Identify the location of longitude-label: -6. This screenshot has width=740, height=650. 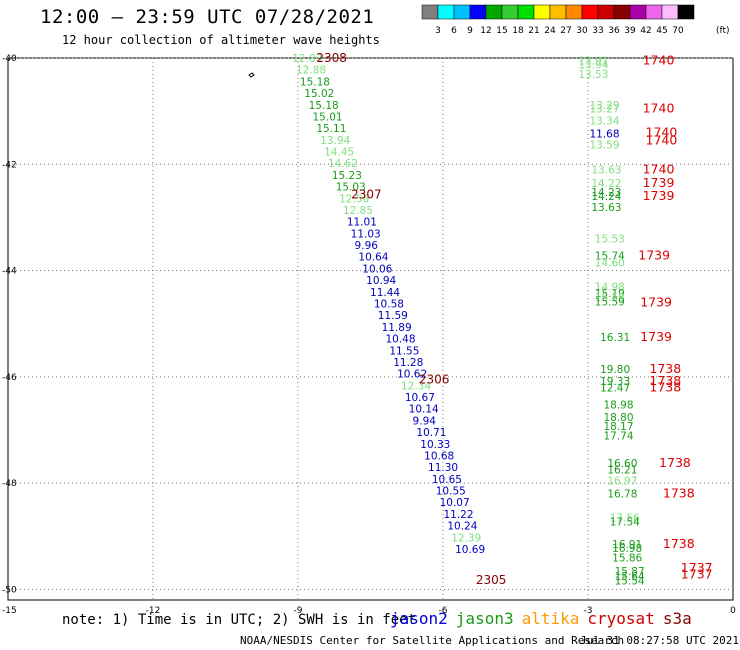
(443, 611).